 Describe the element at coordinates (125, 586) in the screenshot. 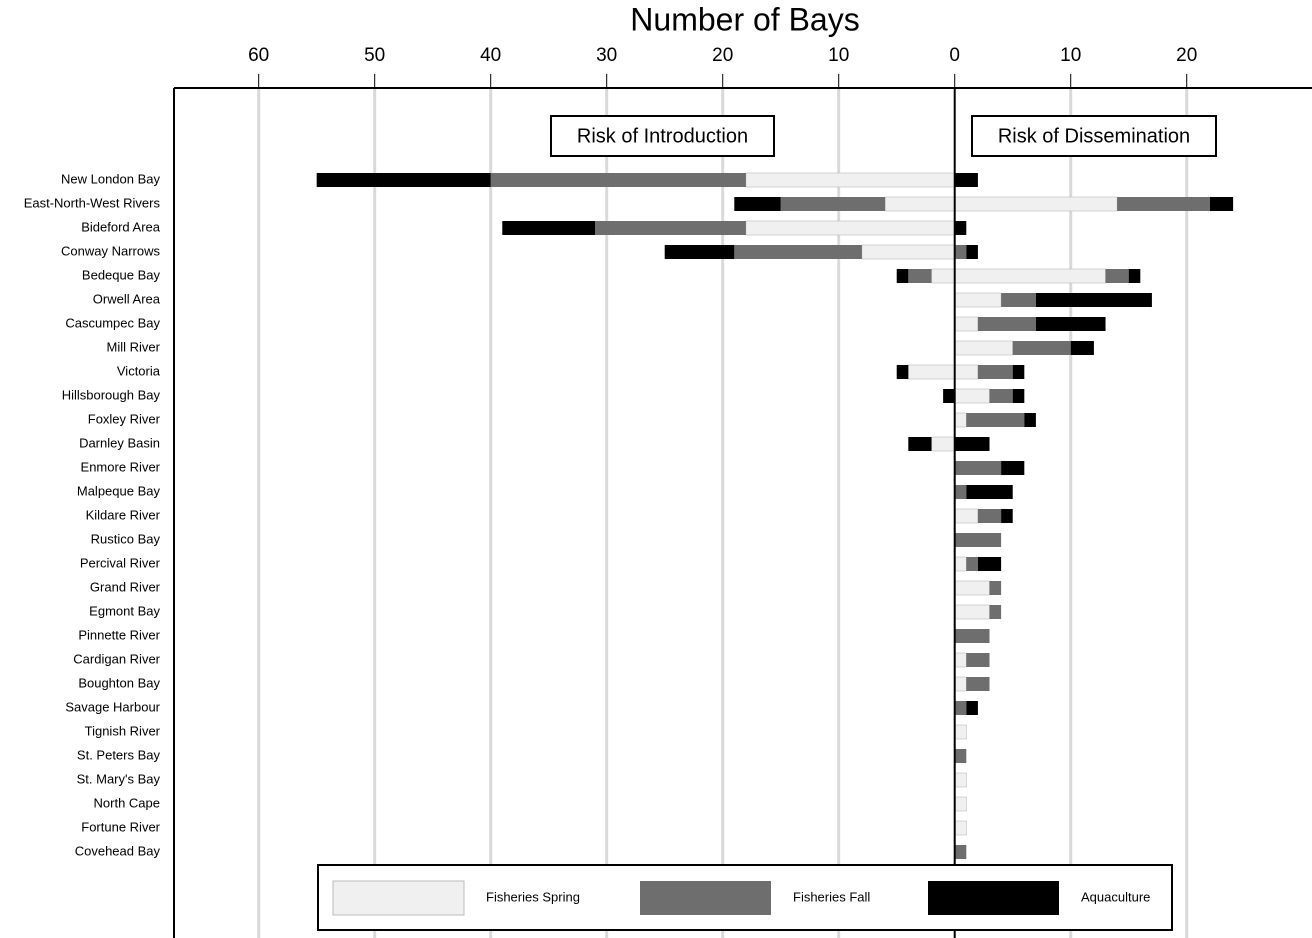

I see `y-tick-label: Grand River` at that location.